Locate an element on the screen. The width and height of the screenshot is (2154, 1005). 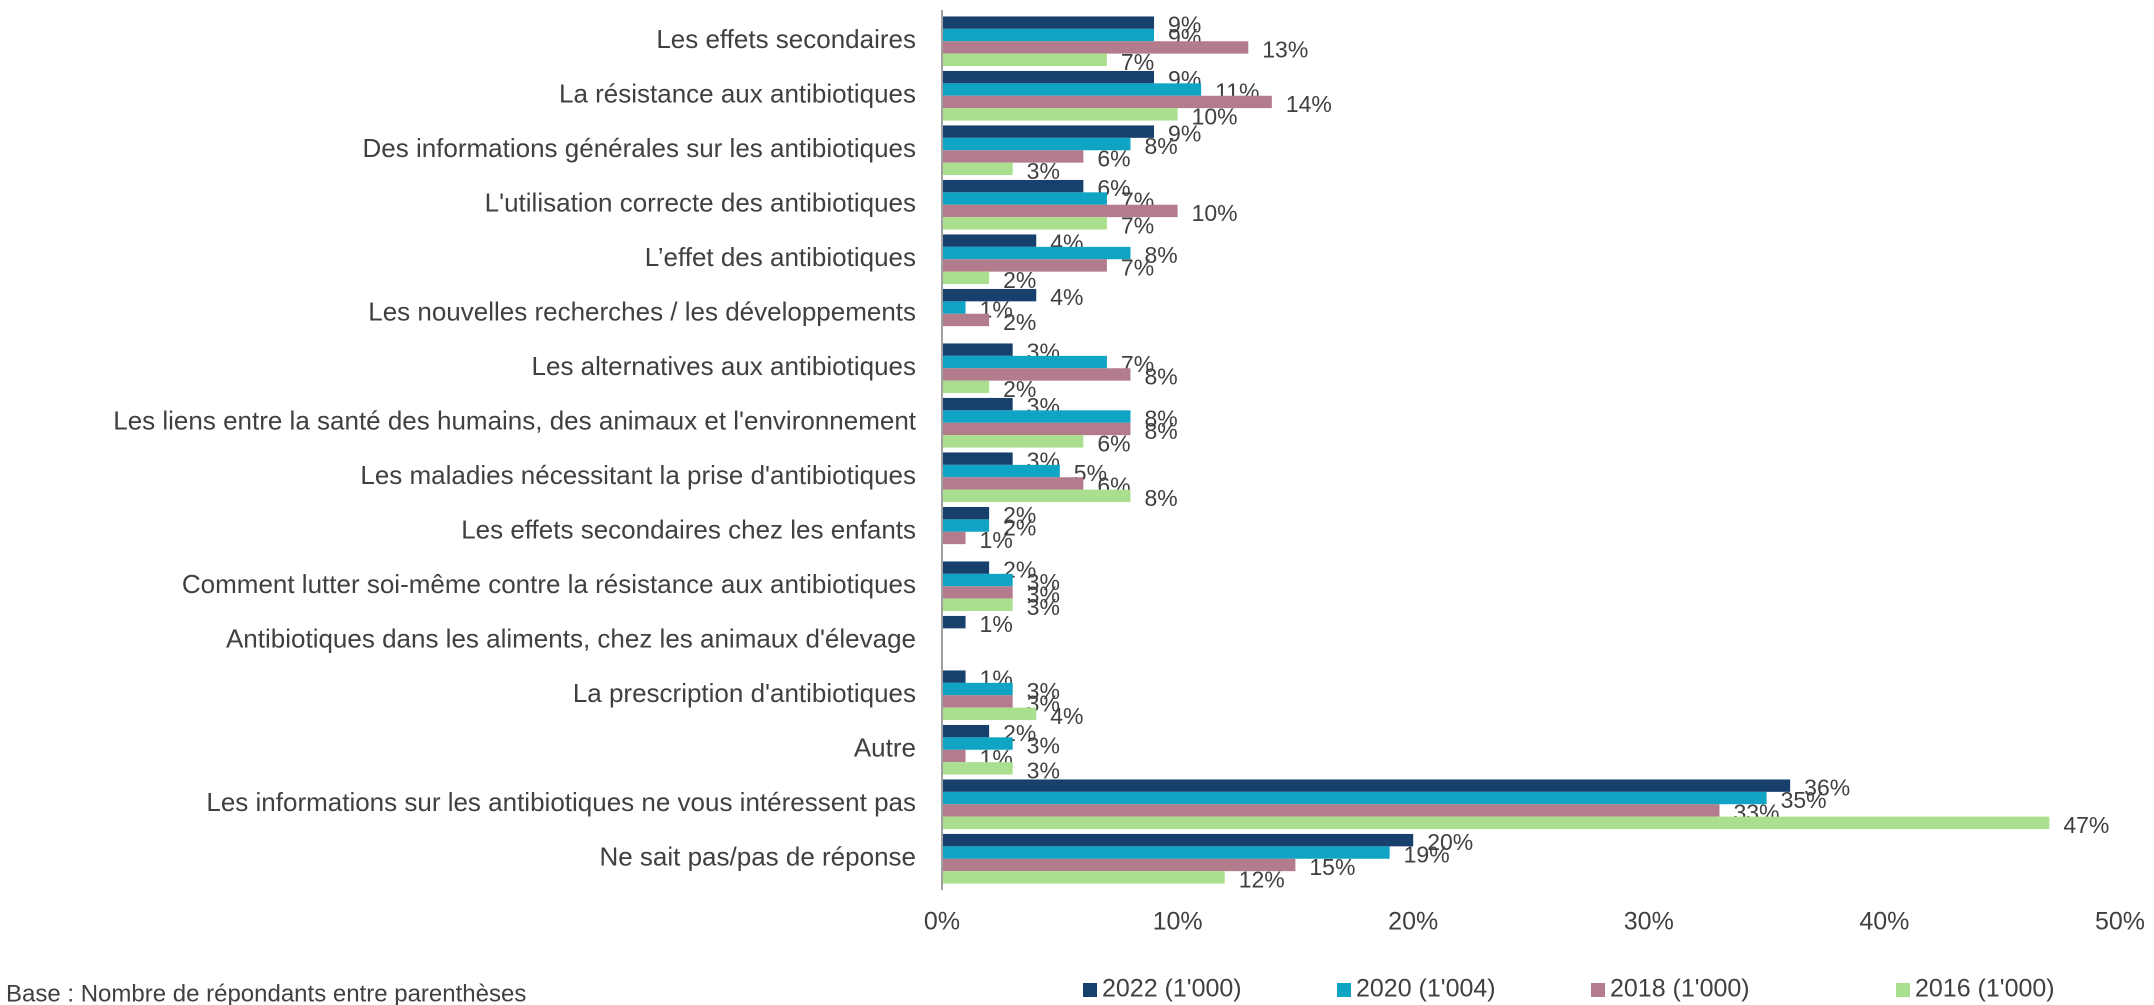
value-label: 20% is located at coordinates (1450, 842).